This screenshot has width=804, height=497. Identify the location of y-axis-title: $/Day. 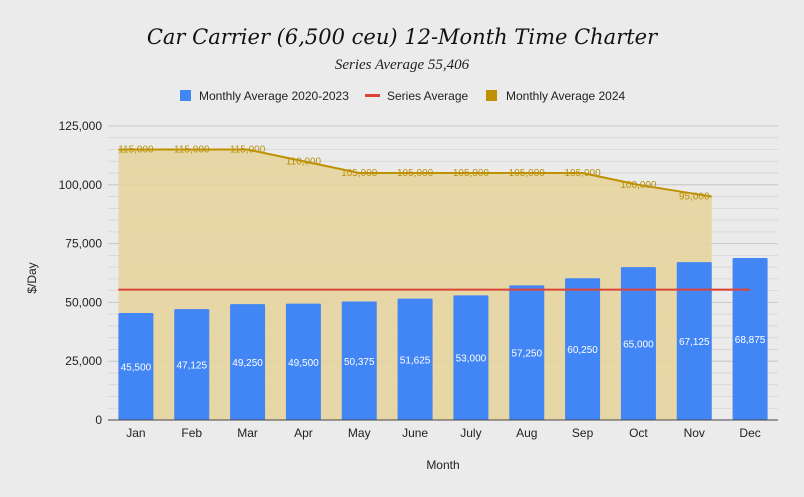
(32, 277).